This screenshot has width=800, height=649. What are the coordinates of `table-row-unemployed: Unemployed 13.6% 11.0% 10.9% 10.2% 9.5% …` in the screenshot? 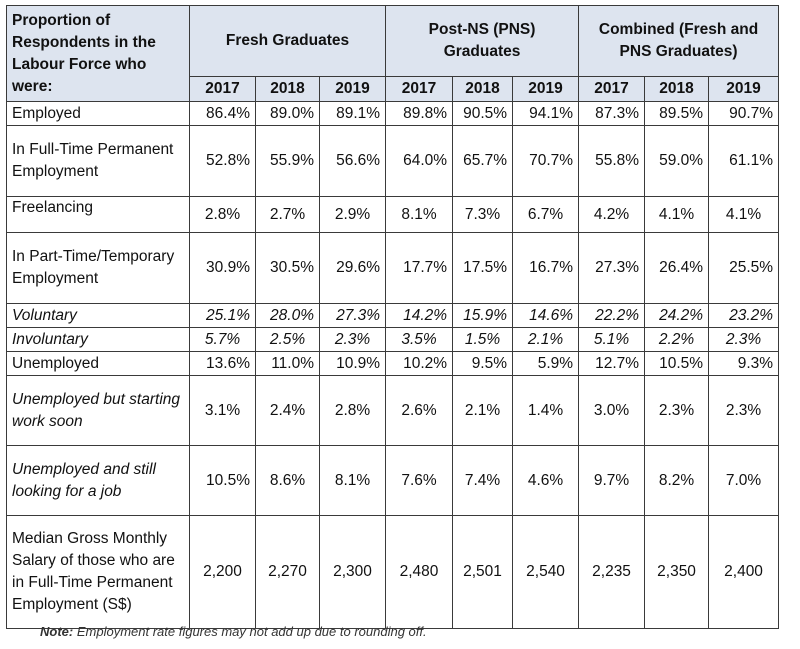 It's located at (393, 363).